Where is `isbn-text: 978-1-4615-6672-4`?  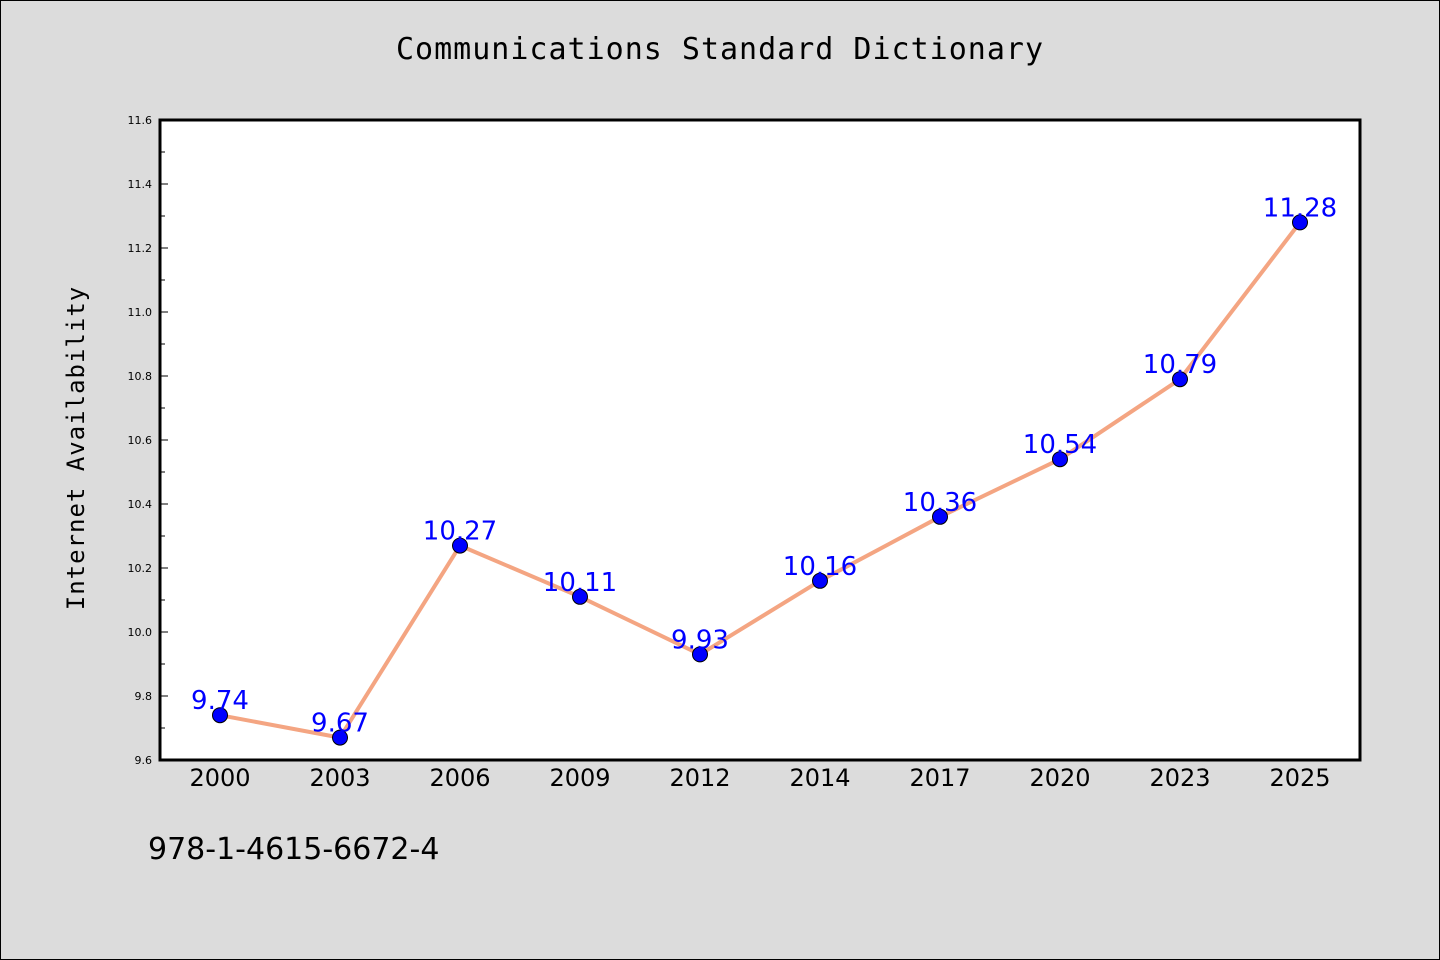 isbn-text: 978-1-4615-6672-4 is located at coordinates (294, 849).